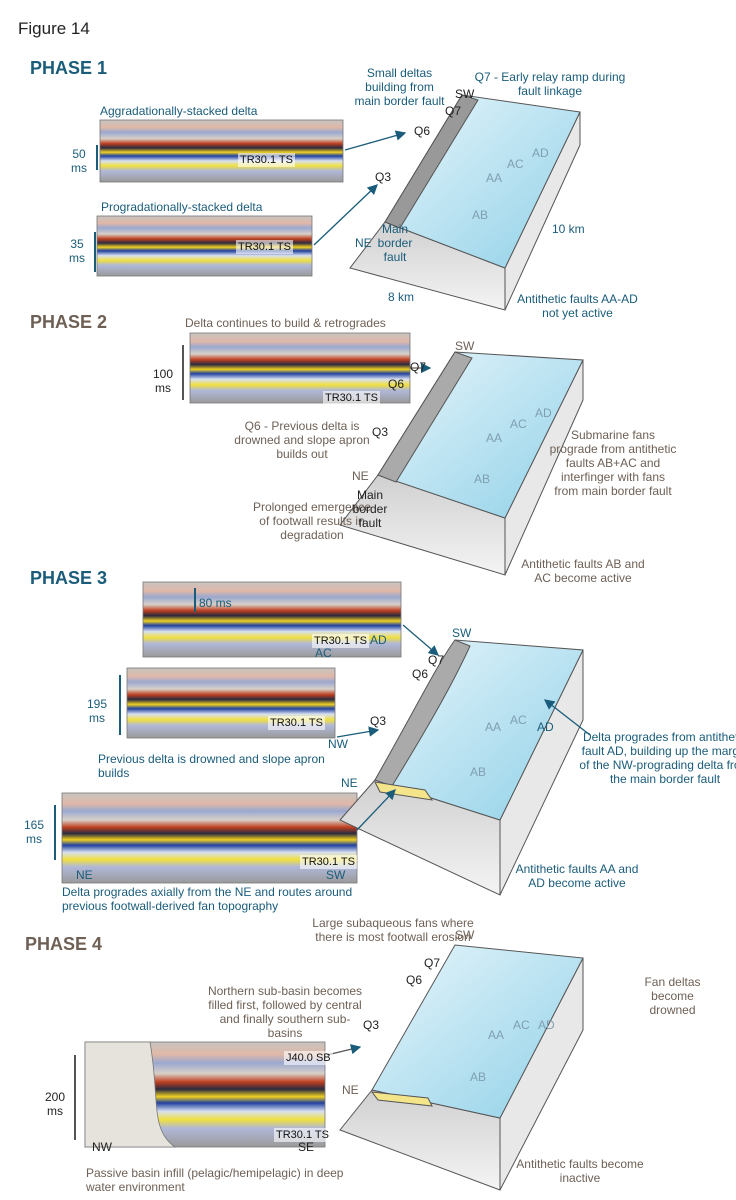 The image size is (736, 1200). I want to click on direction-label: SE, so click(306, 1147).